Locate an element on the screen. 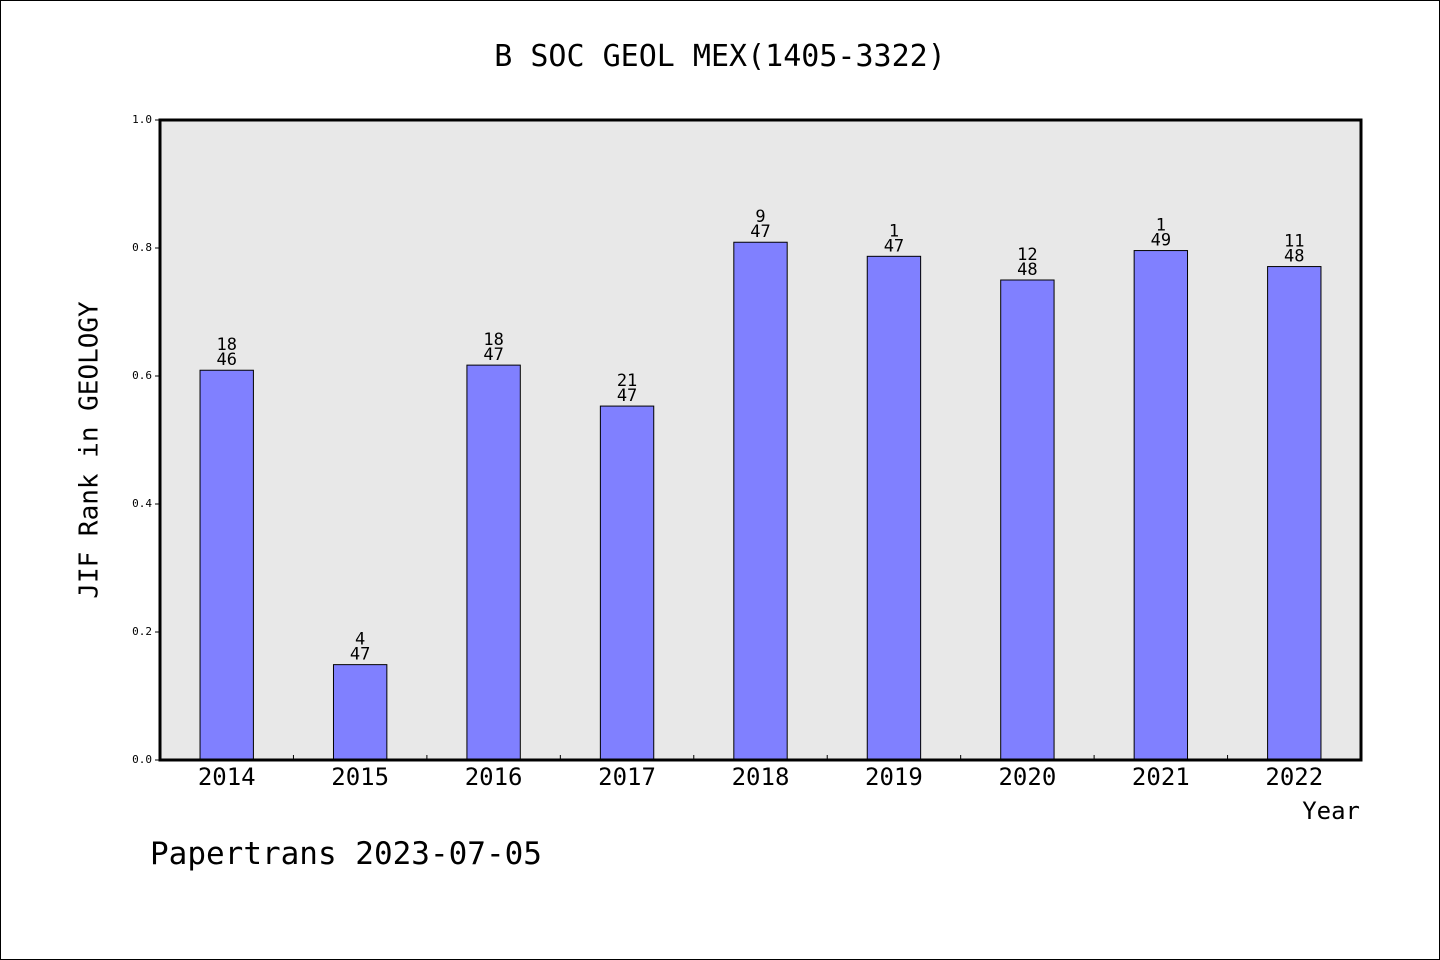 Image resolution: width=1440 pixels, height=960 pixels. x-tick-label: 2015 is located at coordinates (360, 777).